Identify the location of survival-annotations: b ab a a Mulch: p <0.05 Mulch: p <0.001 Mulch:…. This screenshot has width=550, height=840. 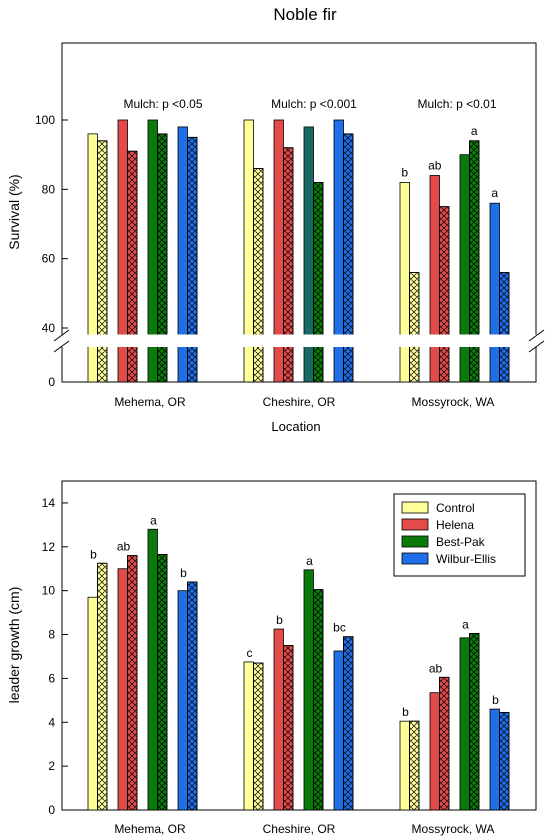
(310, 148).